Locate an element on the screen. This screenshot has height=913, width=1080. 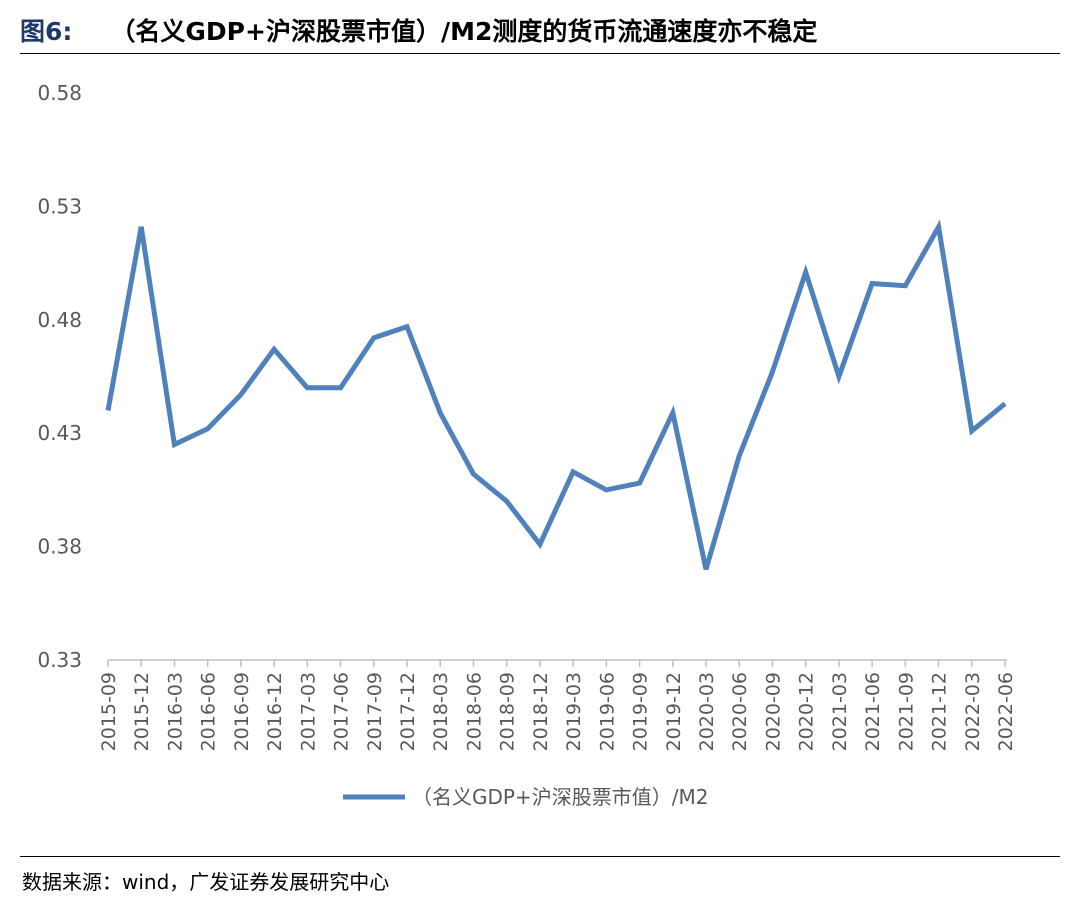
footer-rule is located at coordinates (540, 856).